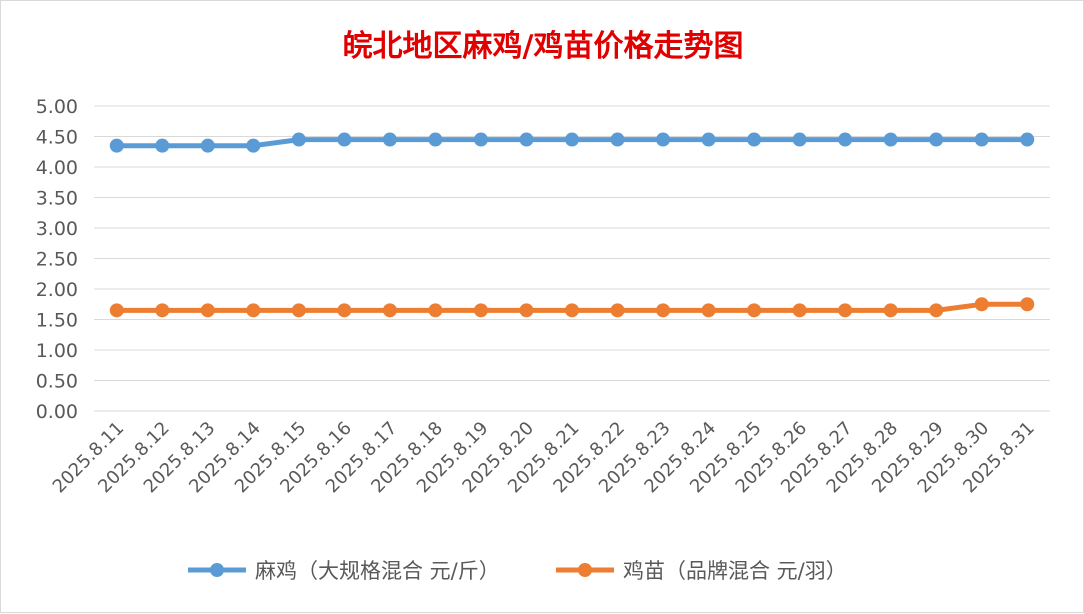 The width and height of the screenshot is (1084, 614). I want to click on y-tick-label: 1.00, so click(57, 351).